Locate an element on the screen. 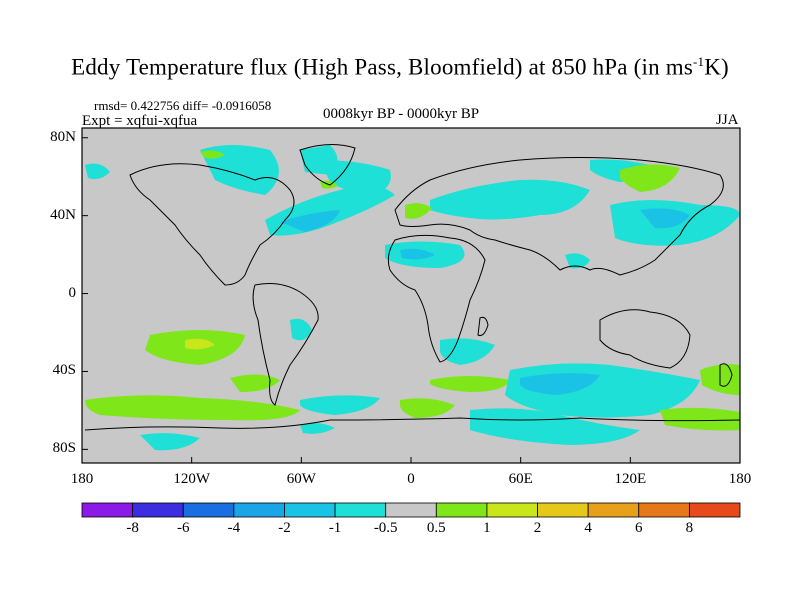  coast-madagascar is located at coordinates (483, 326).